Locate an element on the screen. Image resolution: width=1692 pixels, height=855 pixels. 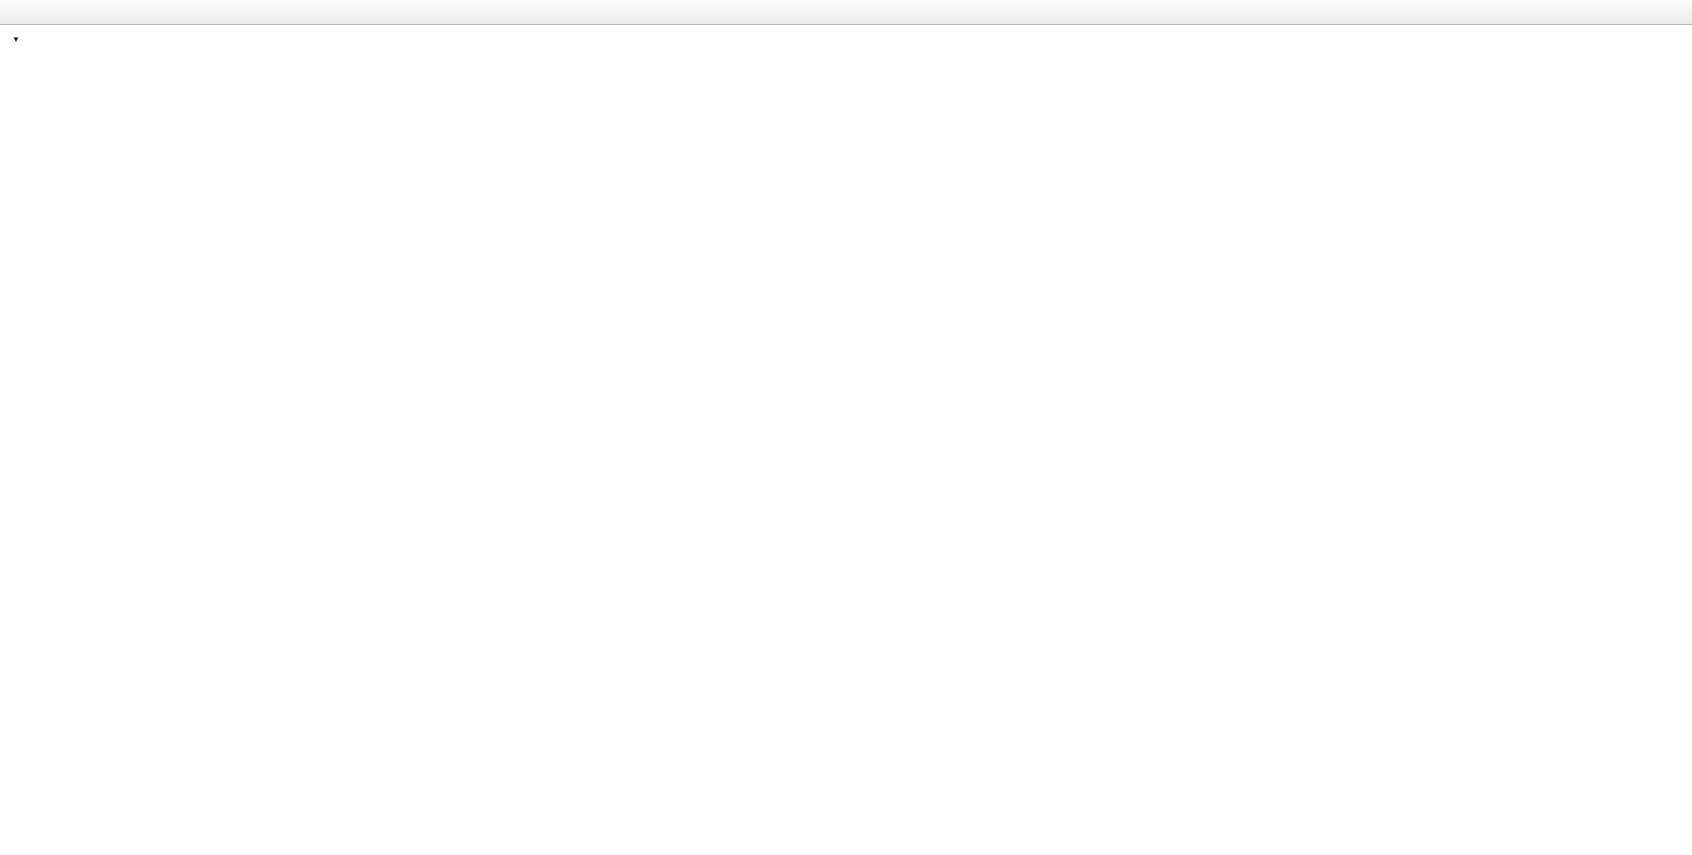
chart-title: ▼ is located at coordinates (35, 38).